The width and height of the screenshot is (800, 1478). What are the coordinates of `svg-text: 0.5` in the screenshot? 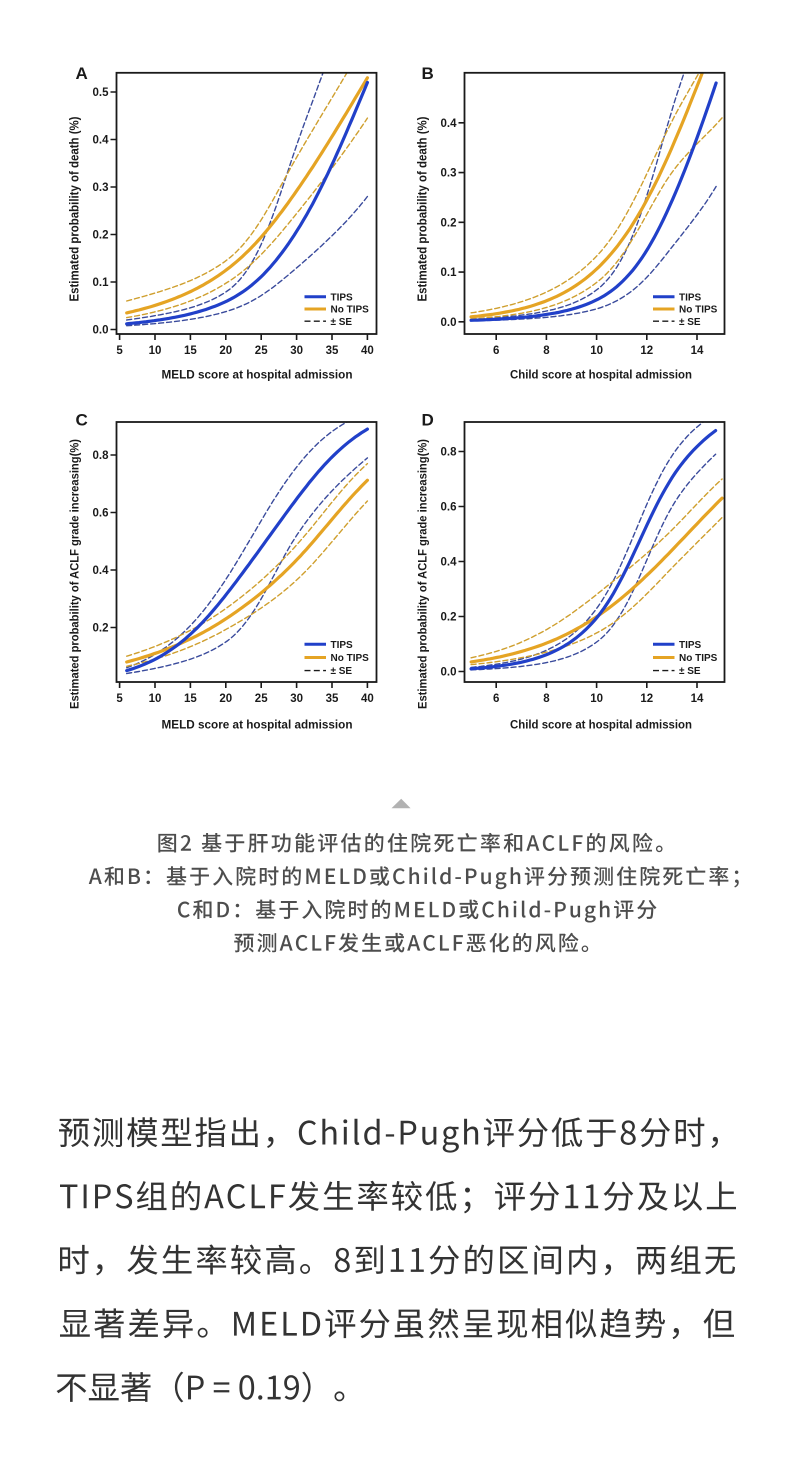 It's located at (101, 93).